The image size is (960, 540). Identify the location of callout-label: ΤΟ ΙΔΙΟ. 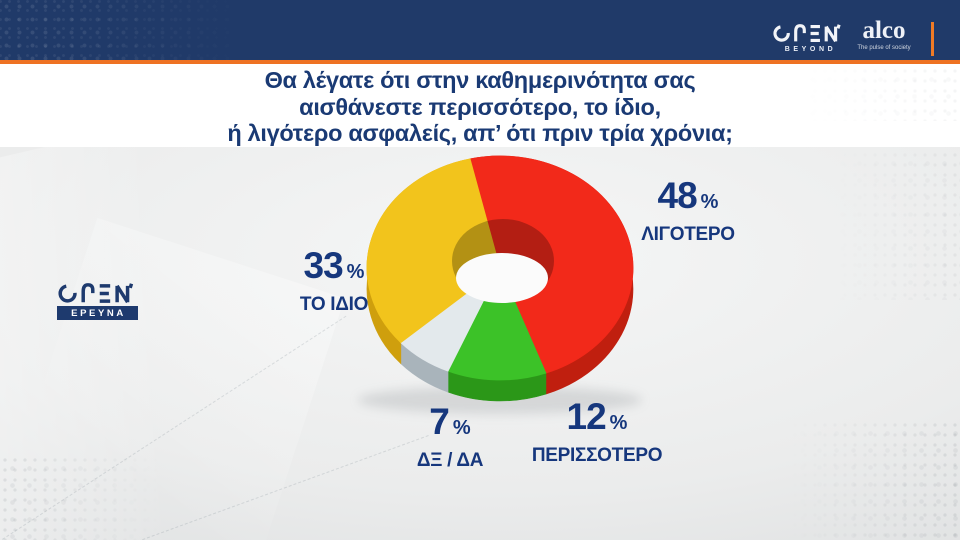
(334, 304).